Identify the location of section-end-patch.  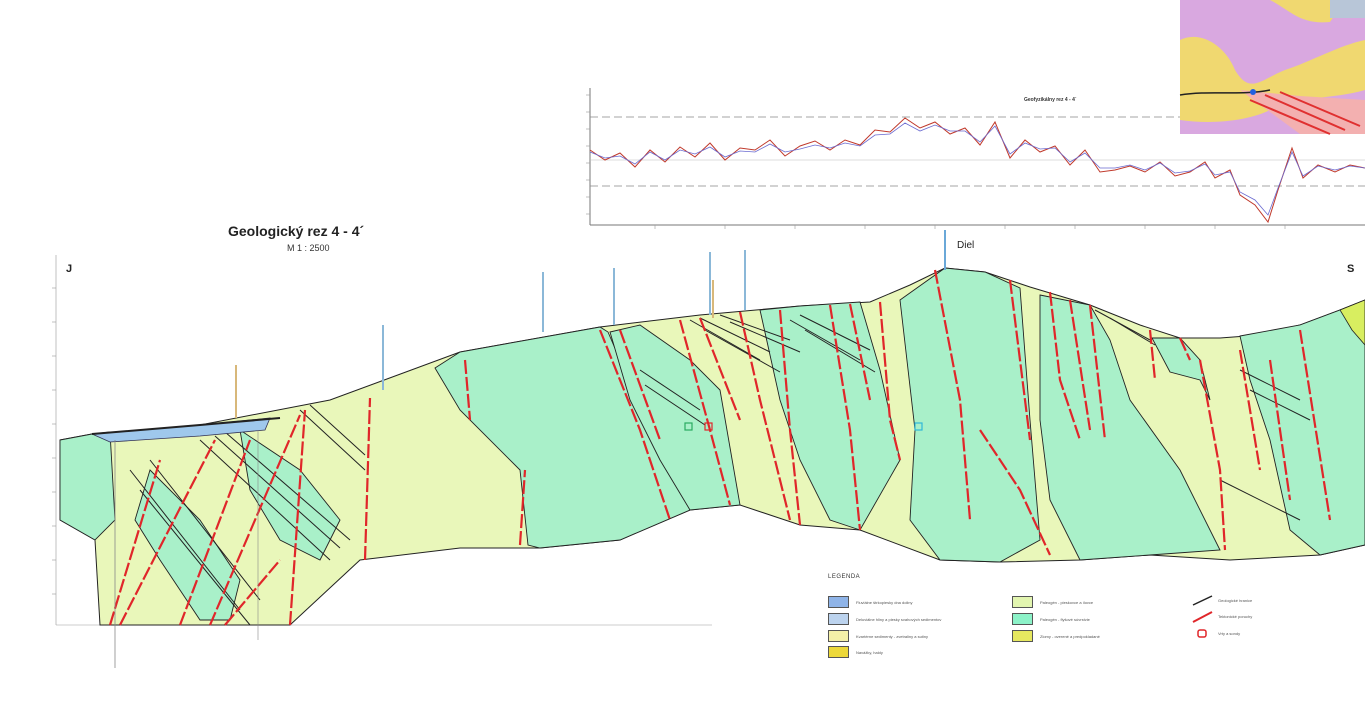
(1352, 322).